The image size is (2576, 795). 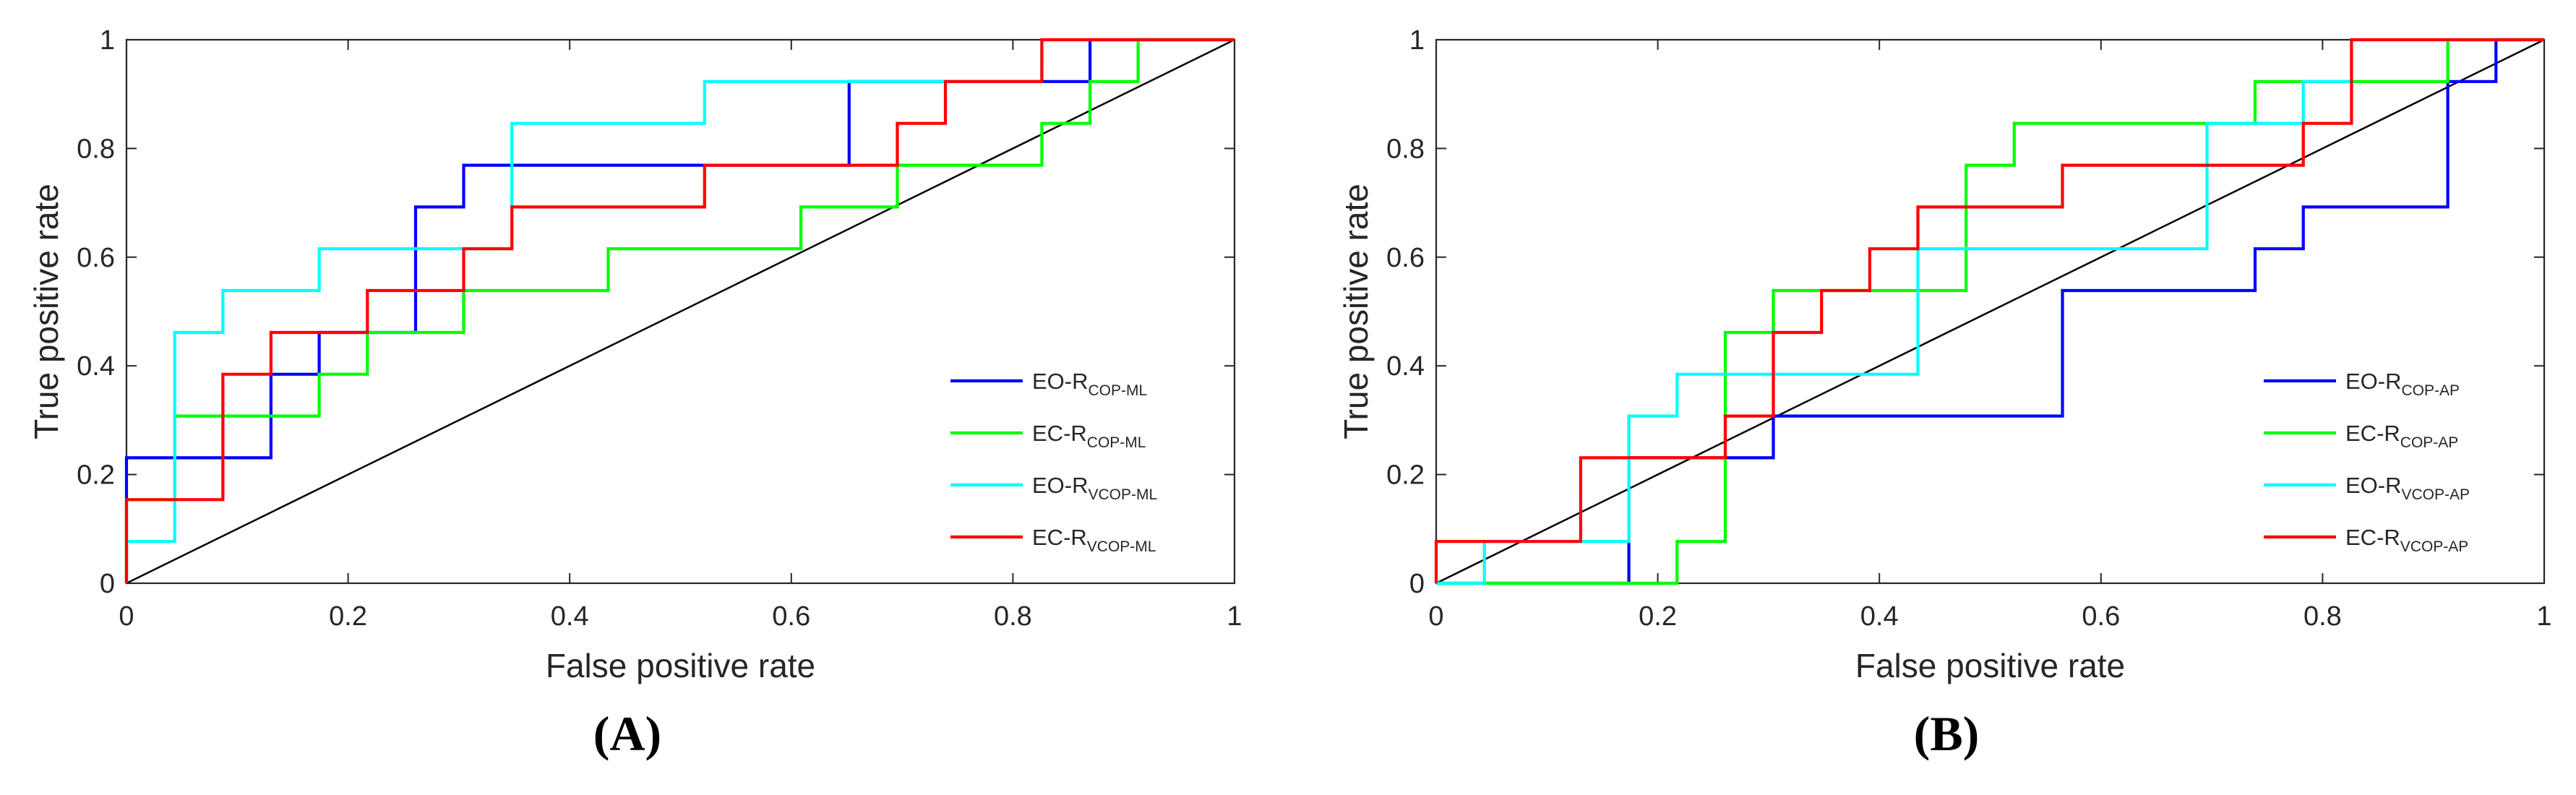 I want to click on legend-entry: EC-RVCOP-AP, so click(x=2407, y=540).